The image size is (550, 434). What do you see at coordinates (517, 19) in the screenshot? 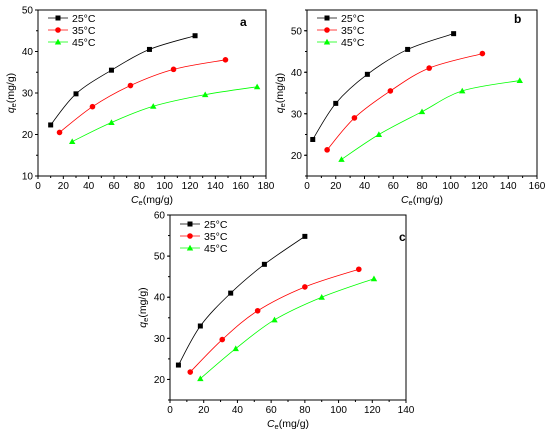
I see `panel-label: b` at bounding box center [517, 19].